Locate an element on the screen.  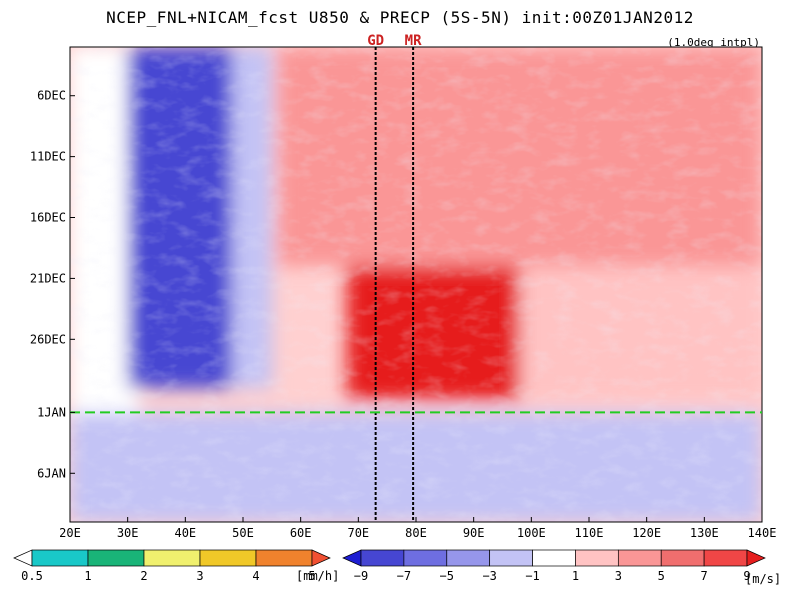
x-tick-label: 110E is located at coordinates (589, 533).